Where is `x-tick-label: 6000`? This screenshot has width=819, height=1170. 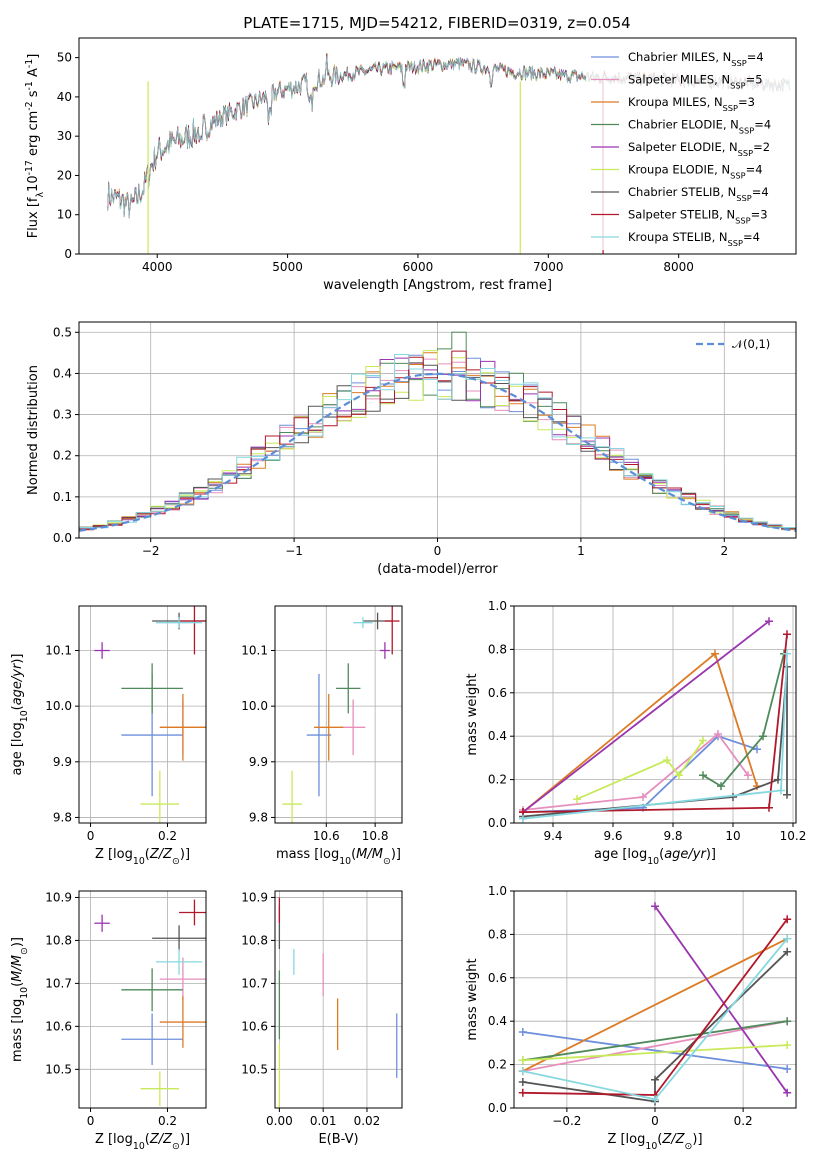 x-tick-label: 6000 is located at coordinates (418, 267).